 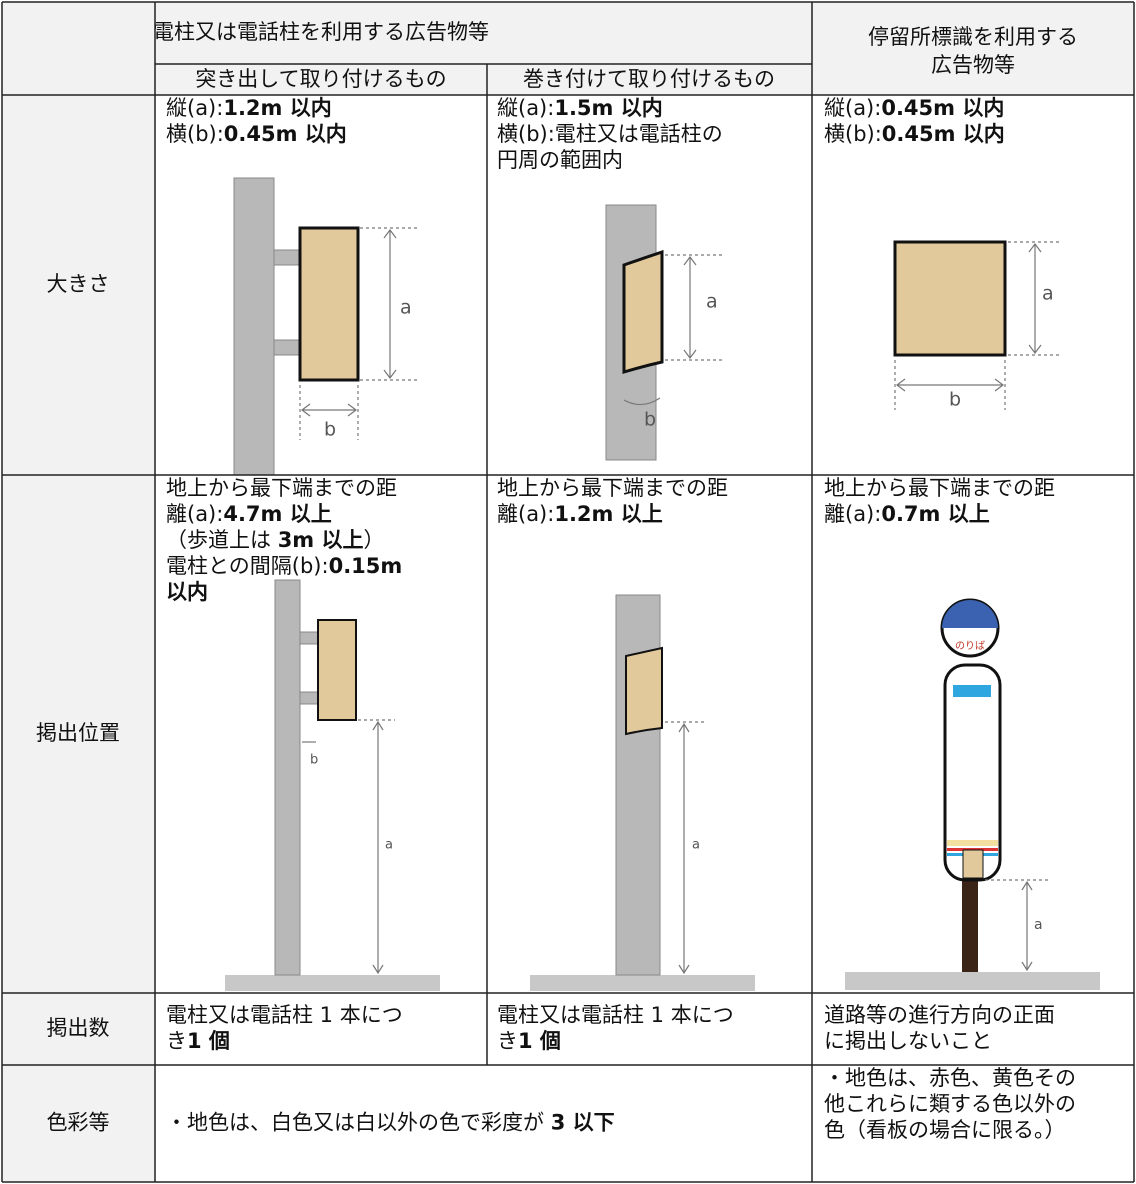 What do you see at coordinates (972, 794) in the screenshot?
I see `diagram-bus-position: のりば a` at bounding box center [972, 794].